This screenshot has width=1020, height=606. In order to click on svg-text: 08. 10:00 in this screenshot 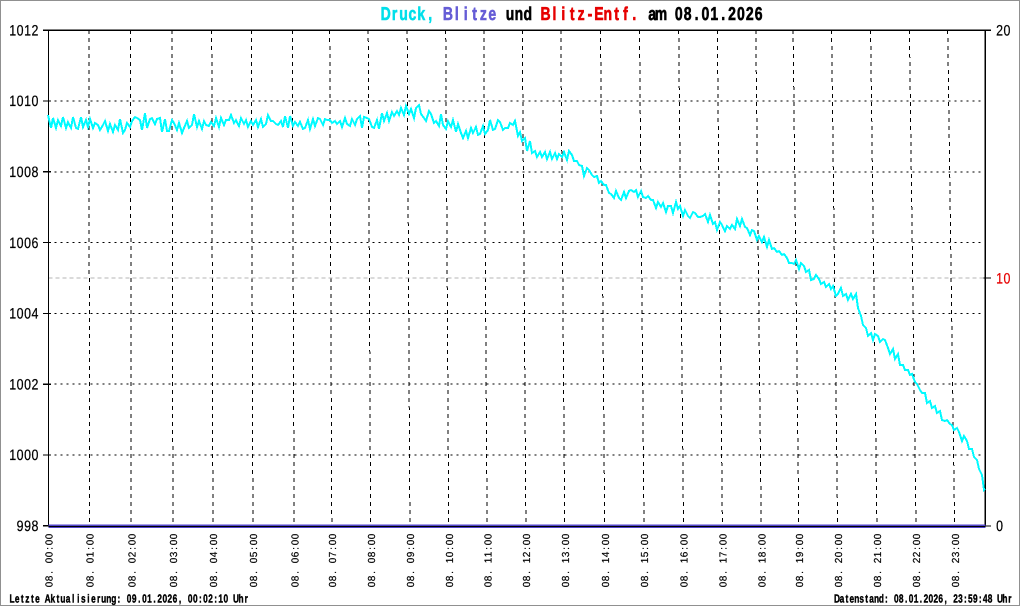, I will do `click(450, 560)`.